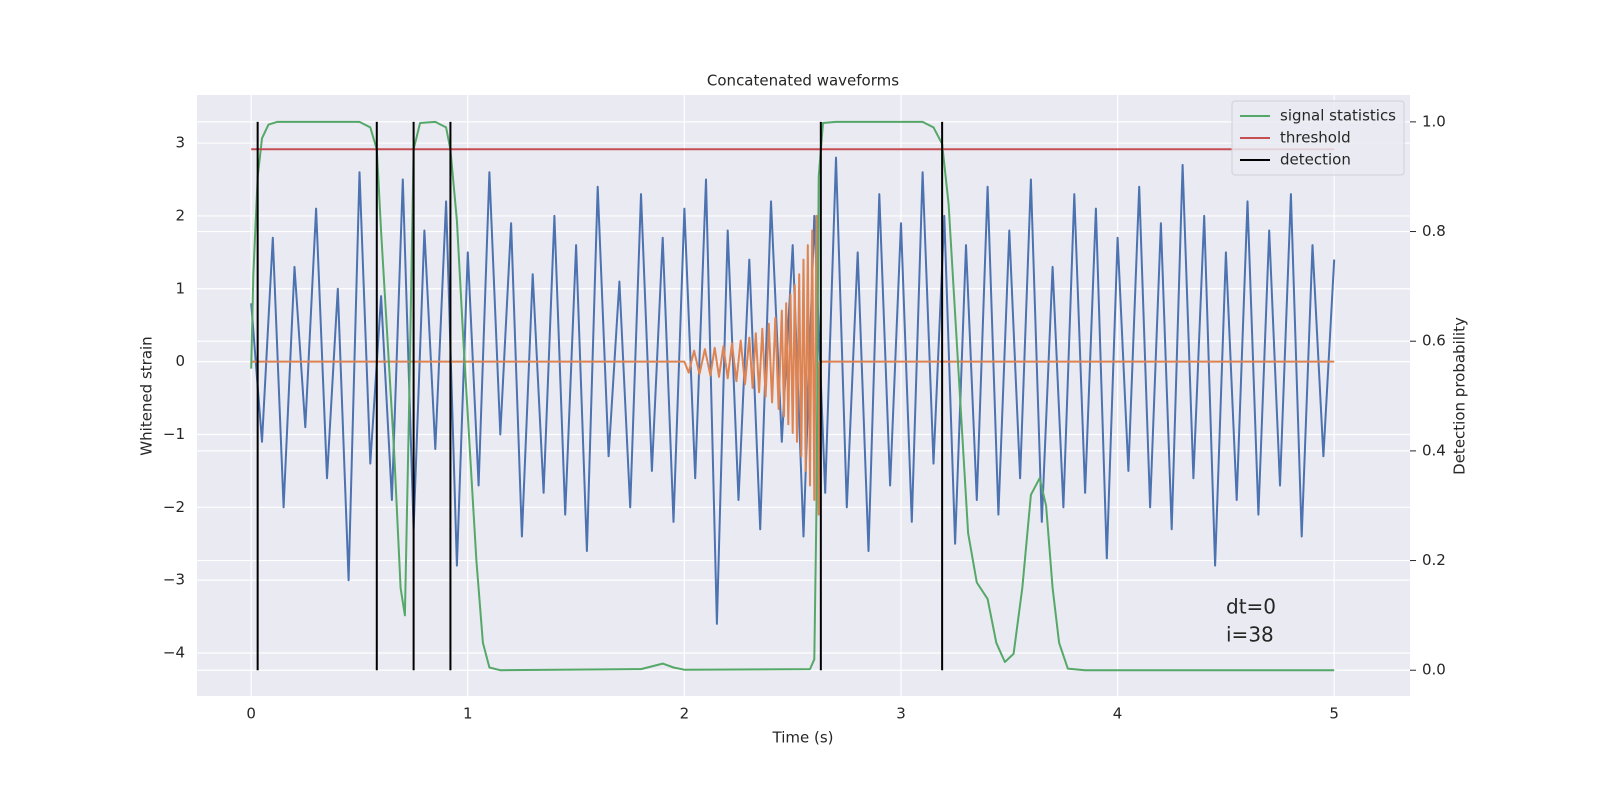 The width and height of the screenshot is (1600, 804). I want to click on y2-tick-label: 0.8, so click(1434, 231).